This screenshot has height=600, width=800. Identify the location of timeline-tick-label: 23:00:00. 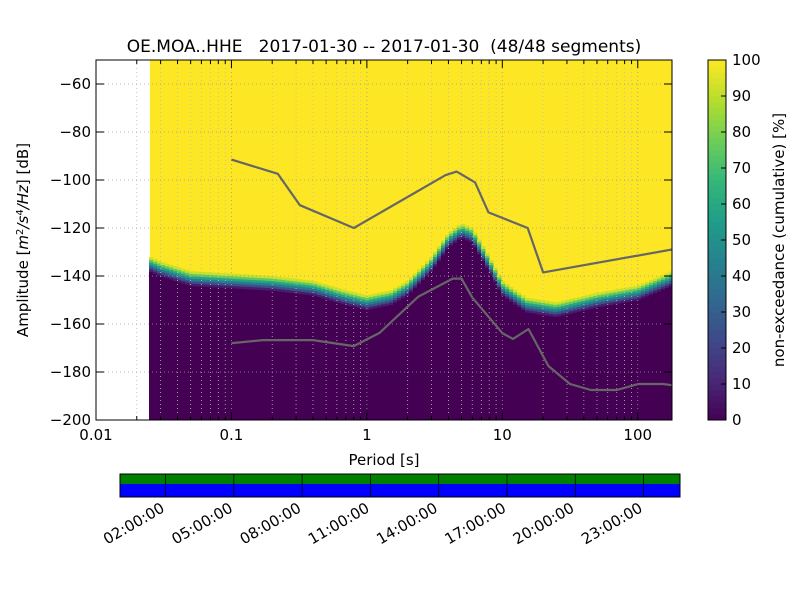
(611, 523).